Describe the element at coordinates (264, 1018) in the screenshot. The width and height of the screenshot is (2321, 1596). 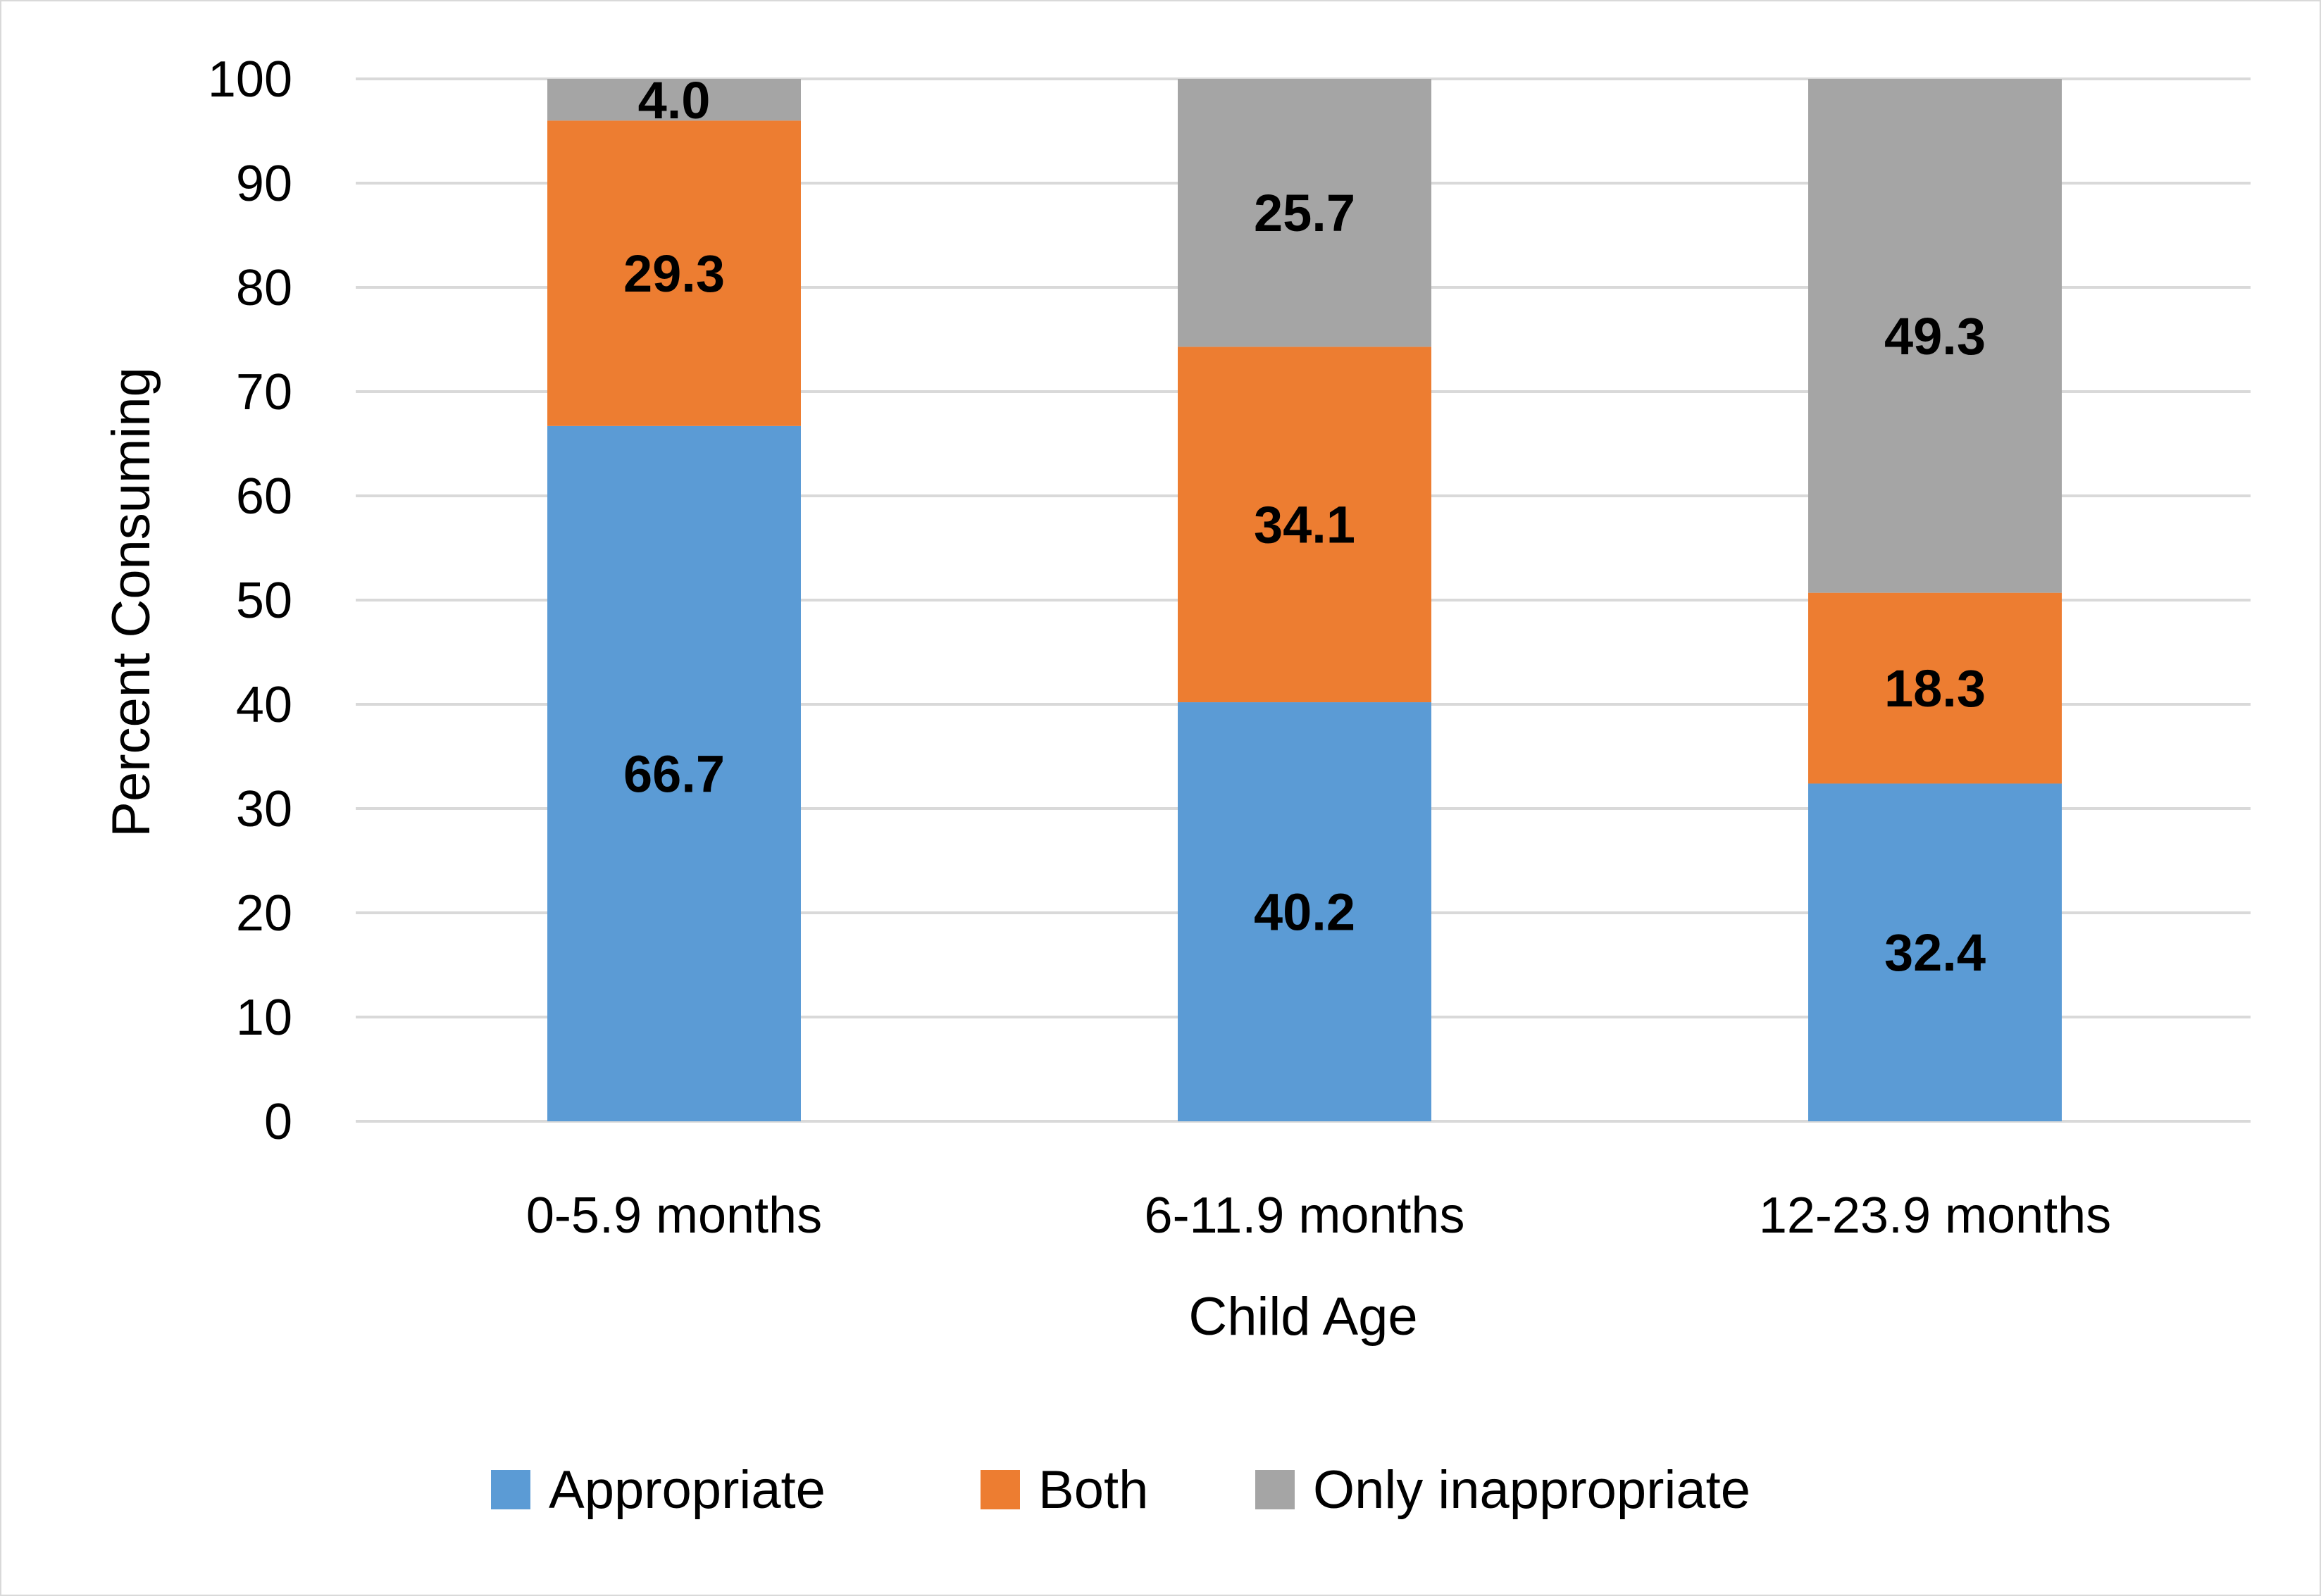
I see `y-tick-label: 10` at that location.